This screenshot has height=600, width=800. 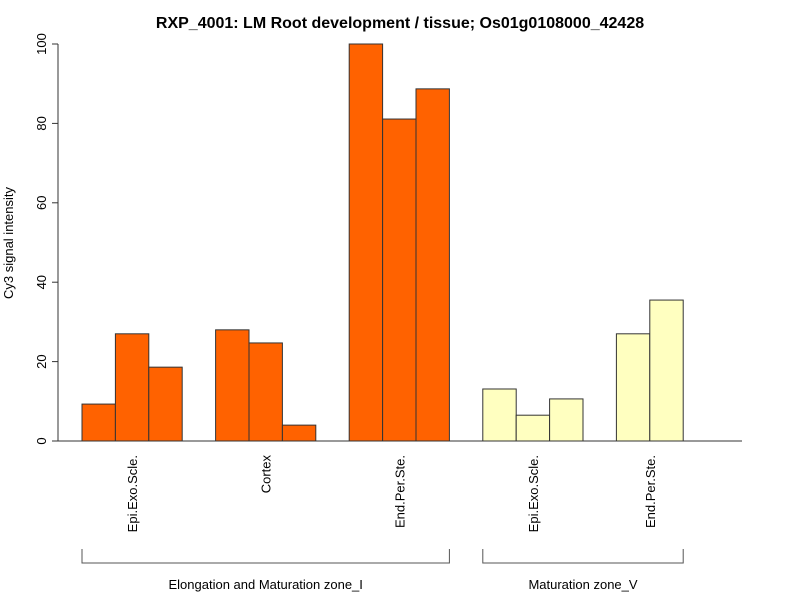 What do you see at coordinates (41, 123) in the screenshot?
I see `y-tick-label: 80` at bounding box center [41, 123].